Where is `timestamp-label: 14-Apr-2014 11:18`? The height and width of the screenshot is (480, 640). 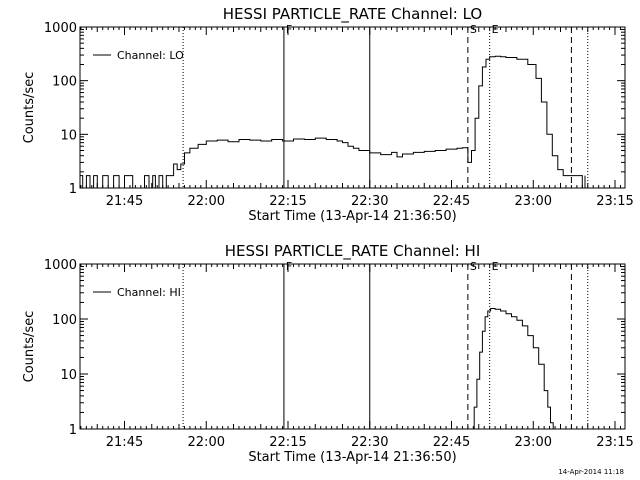 timestamp-label: 14-Apr-2014 11:18 is located at coordinates (591, 472).